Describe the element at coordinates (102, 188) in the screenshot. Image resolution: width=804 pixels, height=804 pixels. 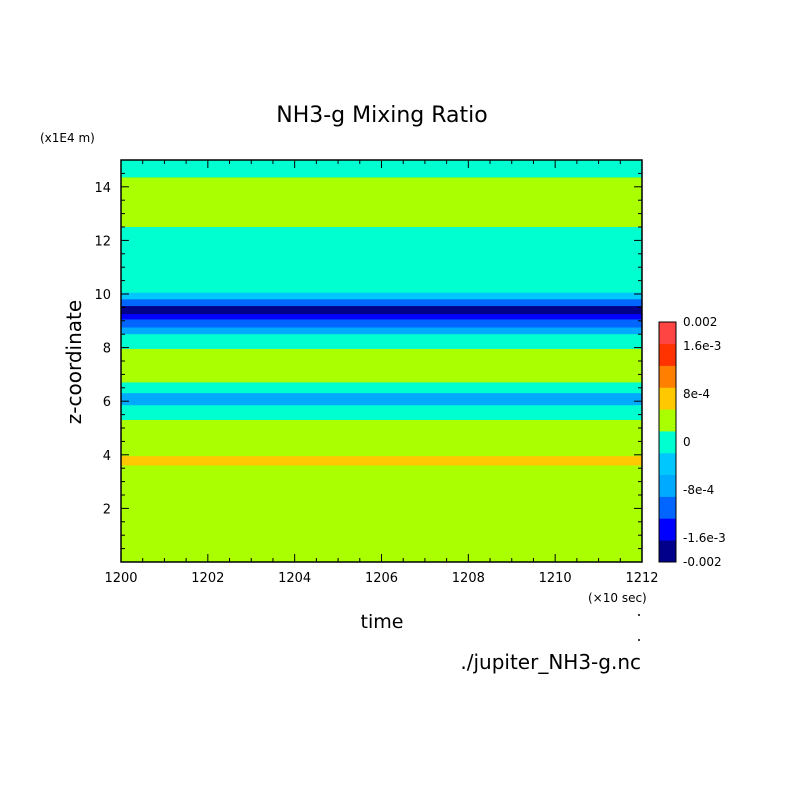
I see `y-tick-label: 14` at that location.